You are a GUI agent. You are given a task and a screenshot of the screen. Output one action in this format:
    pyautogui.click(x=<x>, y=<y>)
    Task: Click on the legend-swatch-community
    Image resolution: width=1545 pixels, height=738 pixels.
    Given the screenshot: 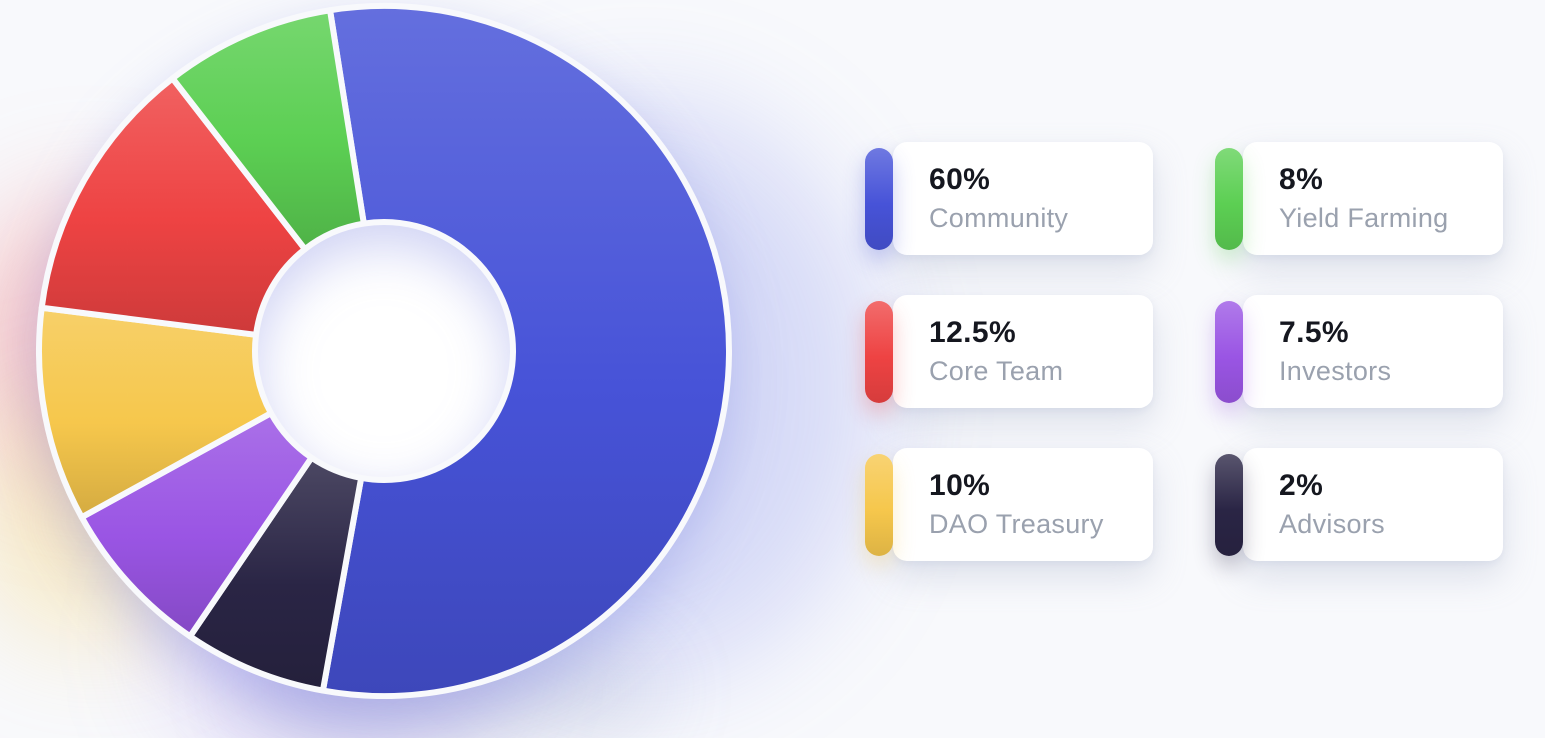 What is the action you would take?
    pyautogui.click(x=879, y=198)
    